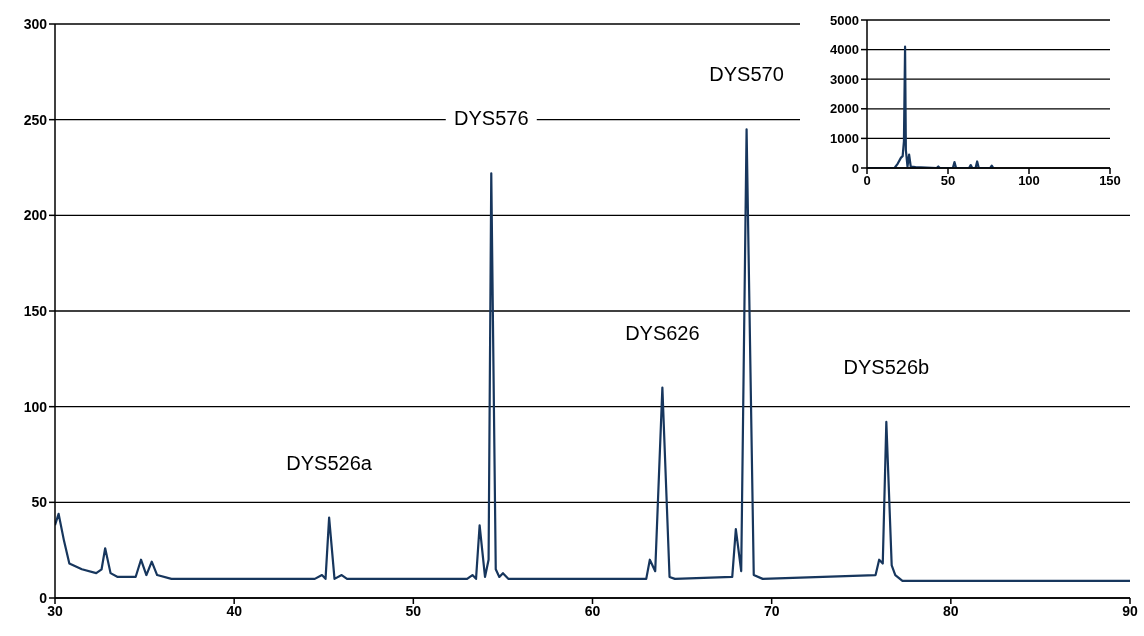 This screenshot has width=1144, height=636. What do you see at coordinates (867, 181) in the screenshot?
I see `x-tick-label: 0` at bounding box center [867, 181].